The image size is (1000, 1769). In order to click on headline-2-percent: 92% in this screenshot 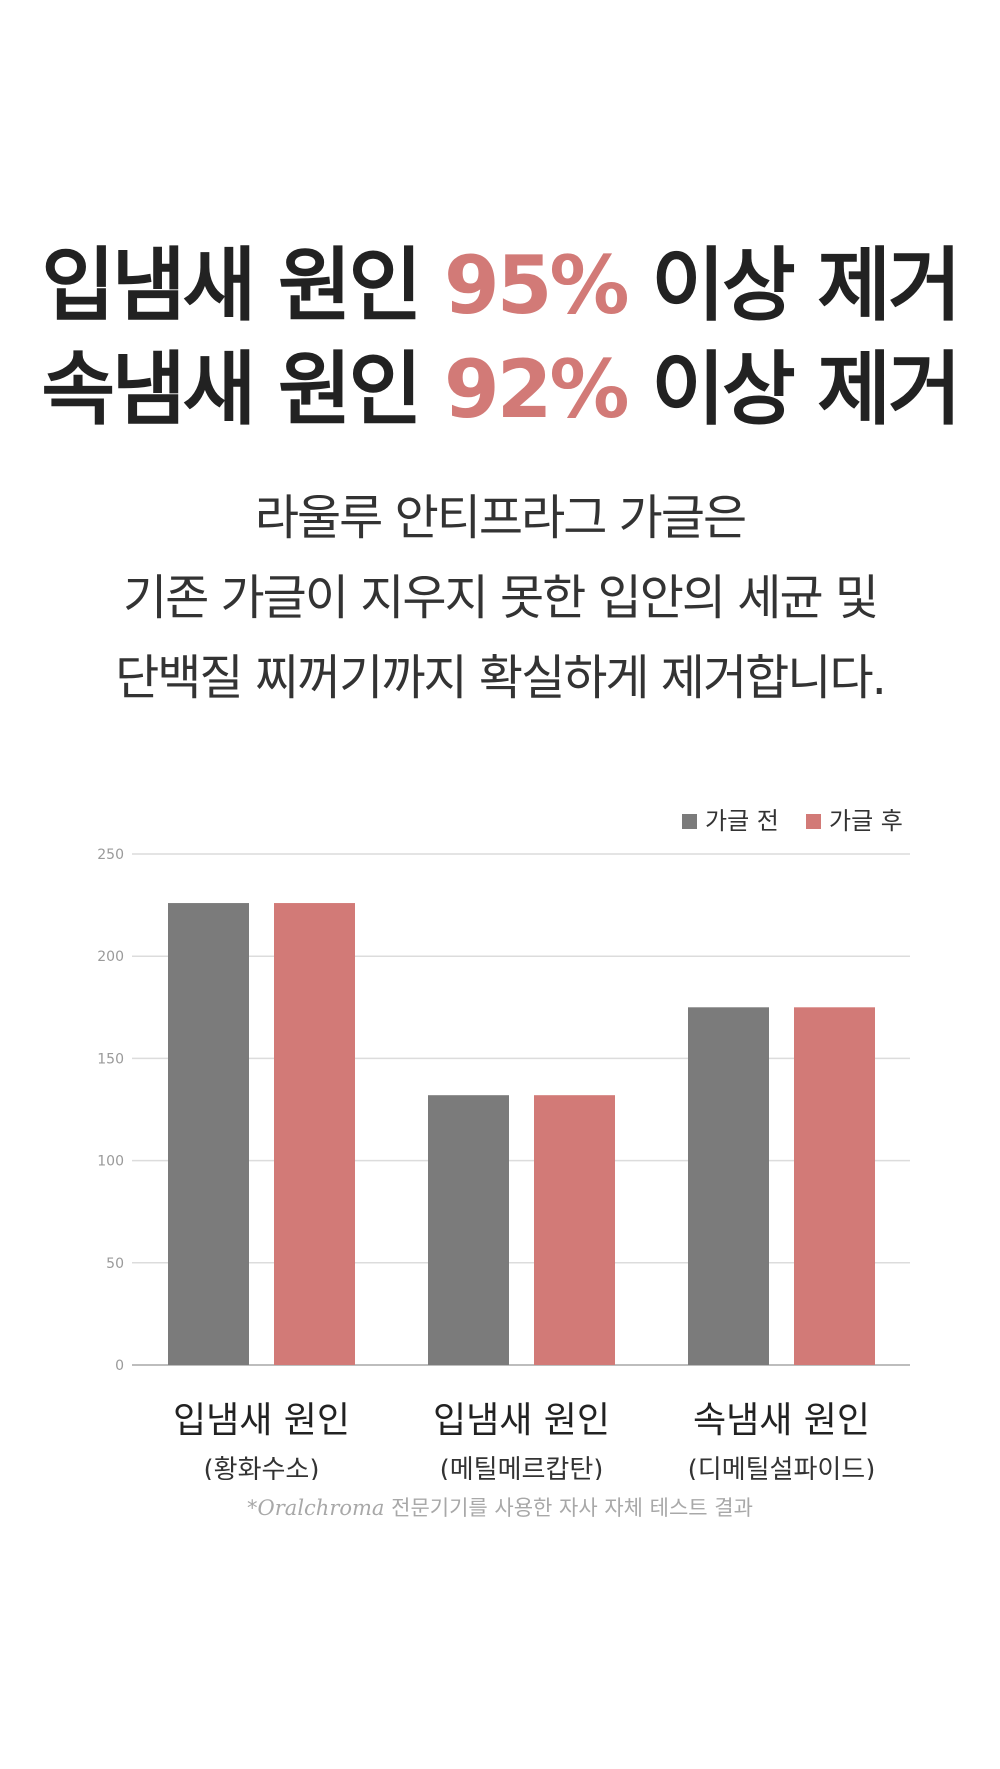, I will do `click(536, 389)`.